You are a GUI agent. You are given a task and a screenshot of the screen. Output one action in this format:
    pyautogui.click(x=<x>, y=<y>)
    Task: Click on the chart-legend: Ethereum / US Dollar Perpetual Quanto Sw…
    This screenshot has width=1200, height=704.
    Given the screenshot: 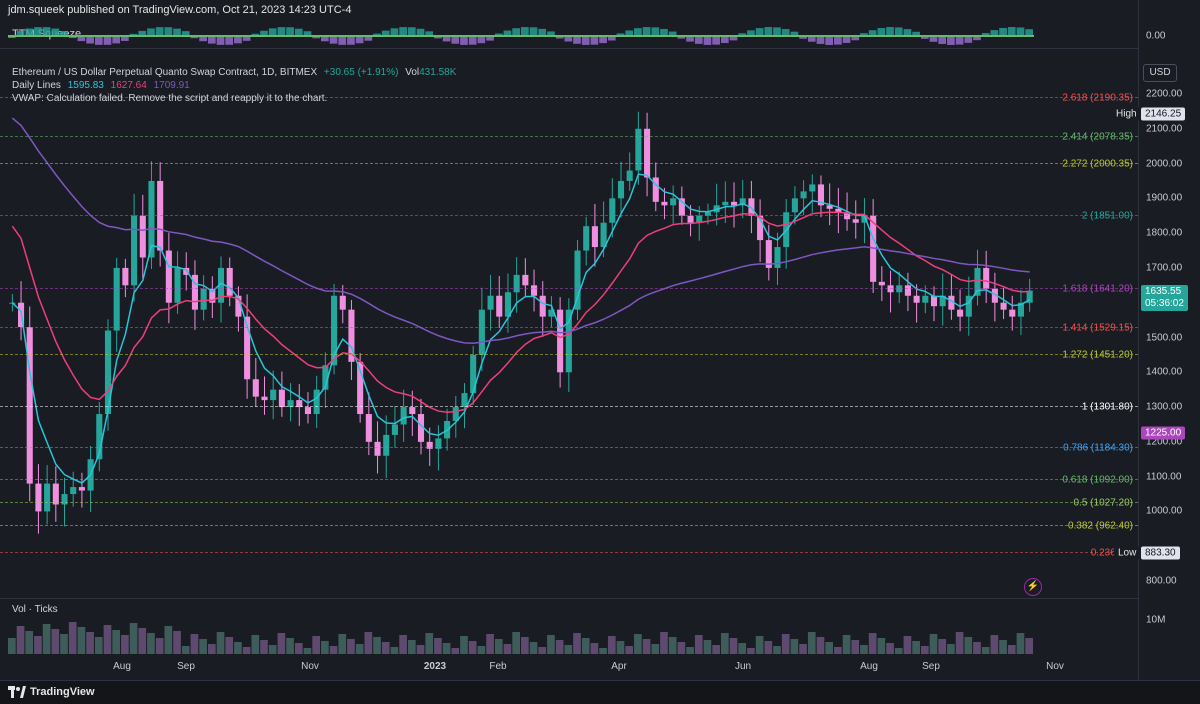 What is the action you would take?
    pyautogui.click(x=234, y=85)
    